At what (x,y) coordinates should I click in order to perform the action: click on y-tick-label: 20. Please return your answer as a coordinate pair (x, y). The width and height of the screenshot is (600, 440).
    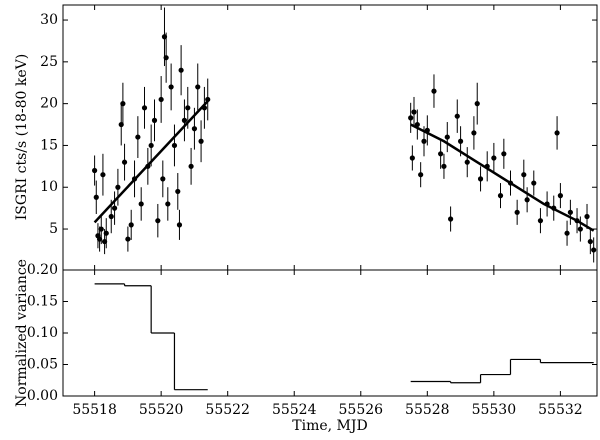
    Looking at the image, I should click on (49, 104).